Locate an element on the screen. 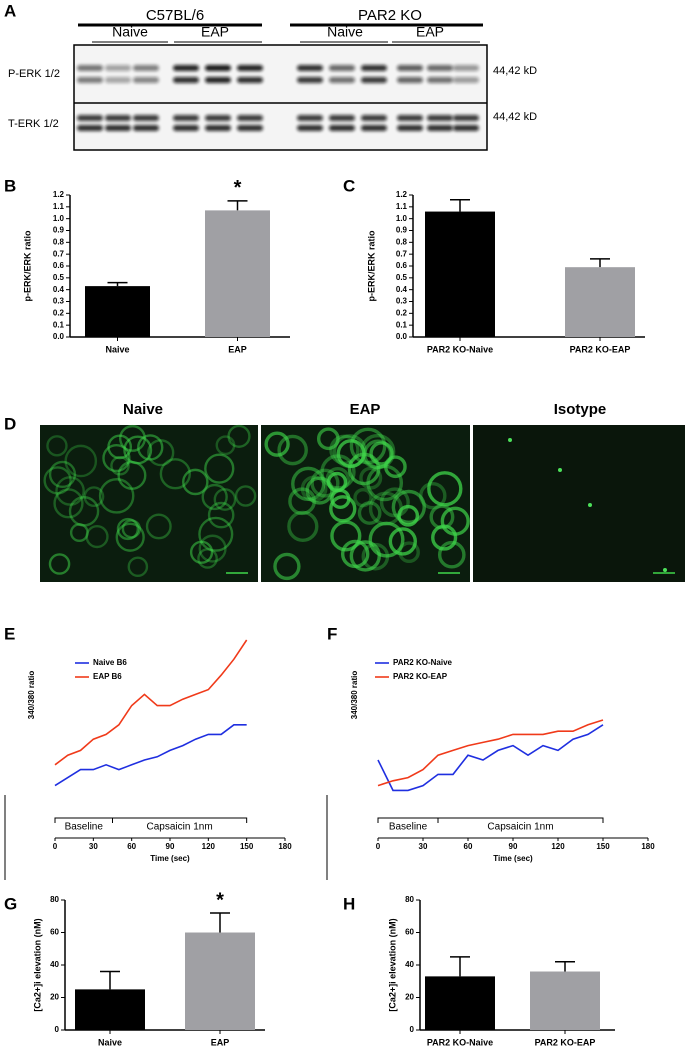  image-title: EAP is located at coordinates (365, 409).